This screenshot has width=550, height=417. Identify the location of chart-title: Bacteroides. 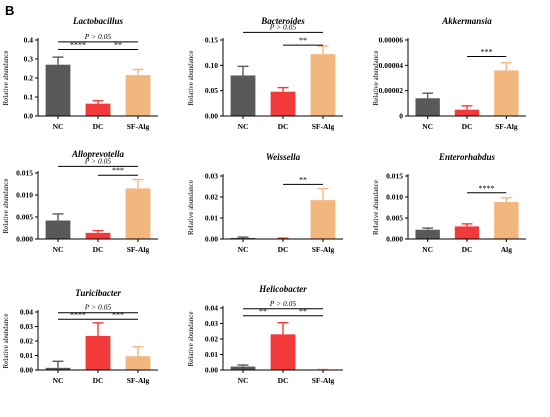
(282, 21).